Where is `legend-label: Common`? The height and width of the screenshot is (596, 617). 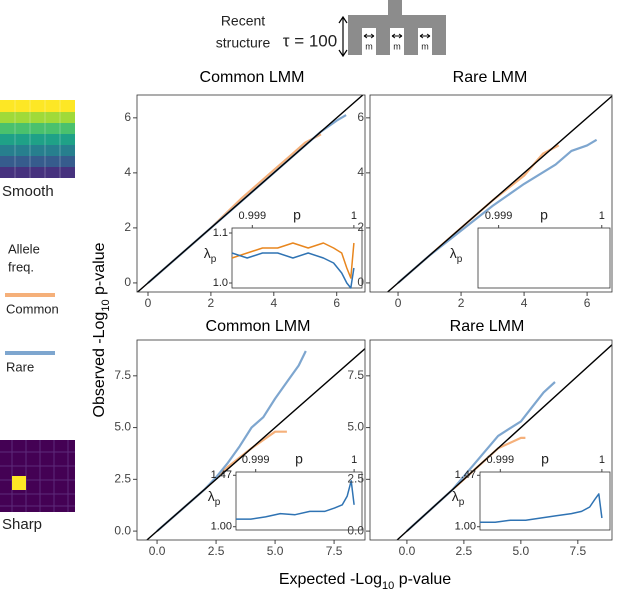 legend-label: Common is located at coordinates (32, 308).